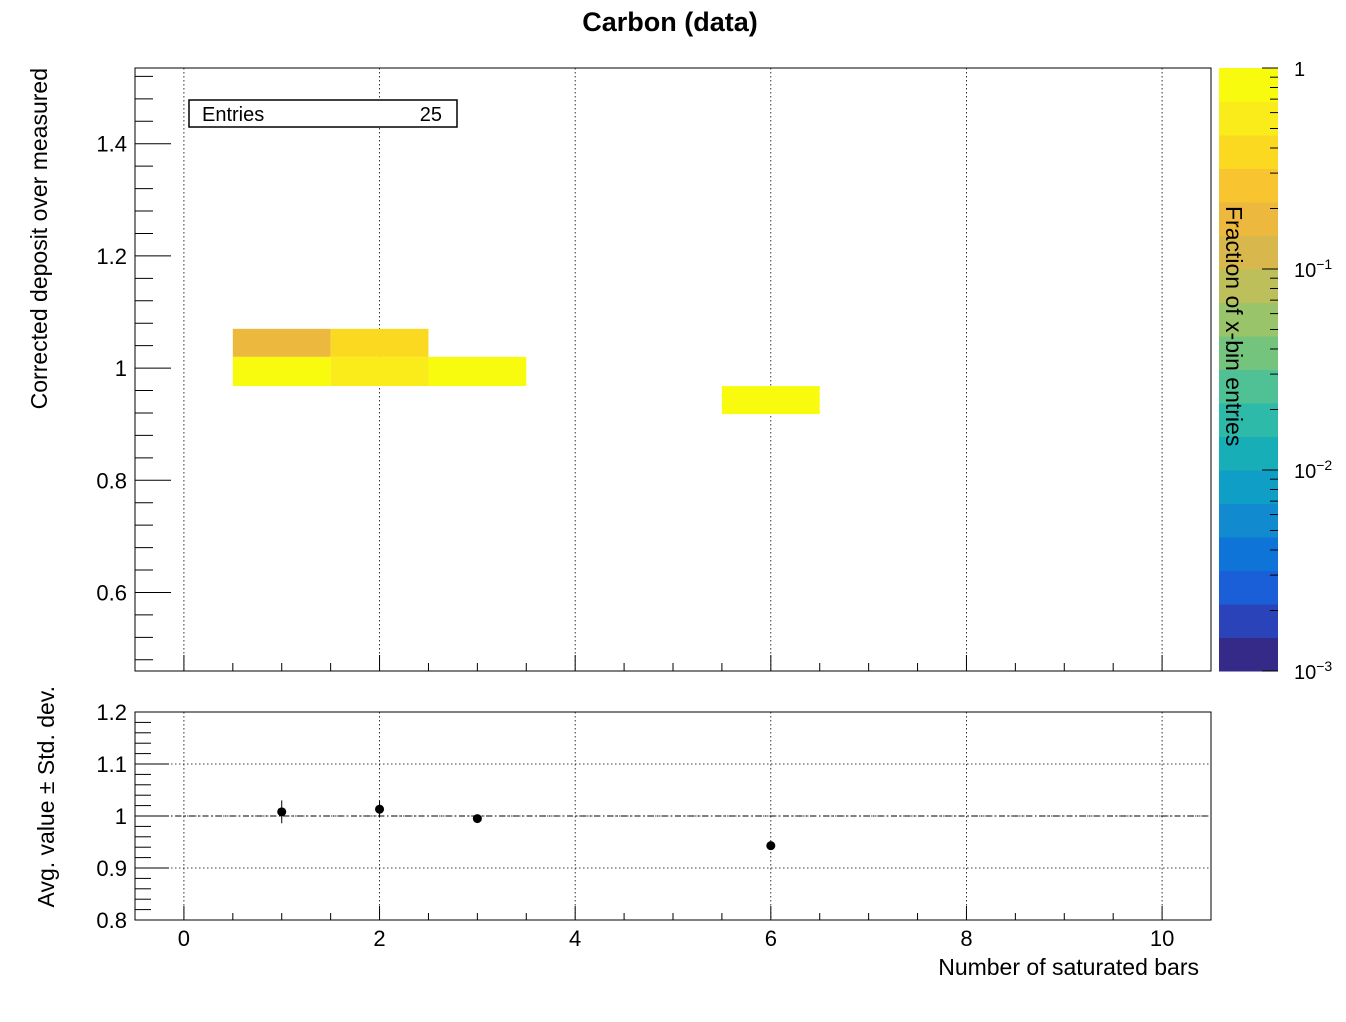  Describe the element at coordinates (121, 368) in the screenshot. I see `heatmap-y-tick-label: 1` at that location.